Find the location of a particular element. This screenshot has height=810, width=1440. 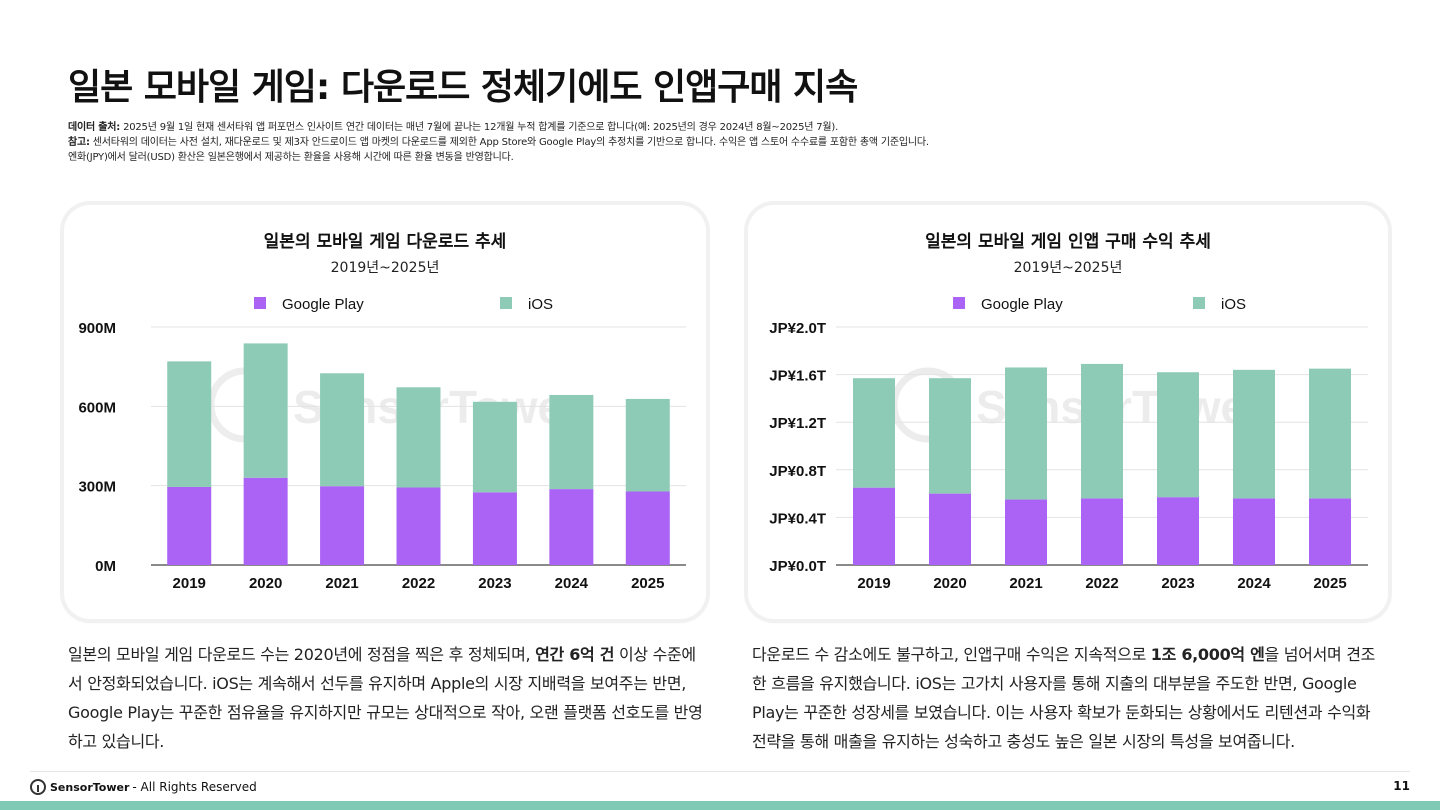

chart-title: 일본의 모바일 게임 인앱 구매 수익 추세 is located at coordinates (1068, 241).